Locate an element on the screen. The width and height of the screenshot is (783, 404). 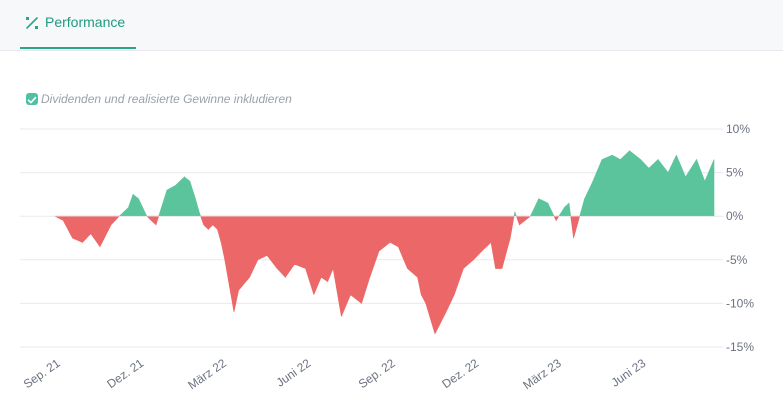
tab-performance: Performance is located at coordinates (78, 24).